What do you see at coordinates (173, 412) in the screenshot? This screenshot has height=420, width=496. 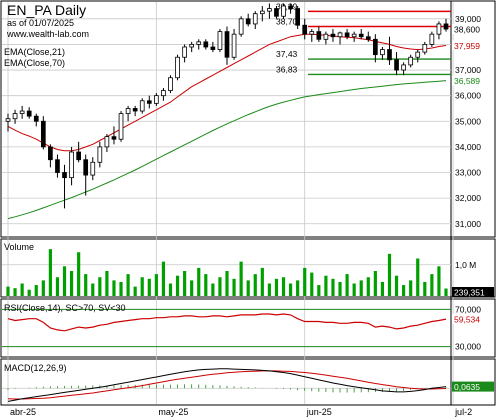 I see `x-tick-label: may-25` at bounding box center [173, 412].